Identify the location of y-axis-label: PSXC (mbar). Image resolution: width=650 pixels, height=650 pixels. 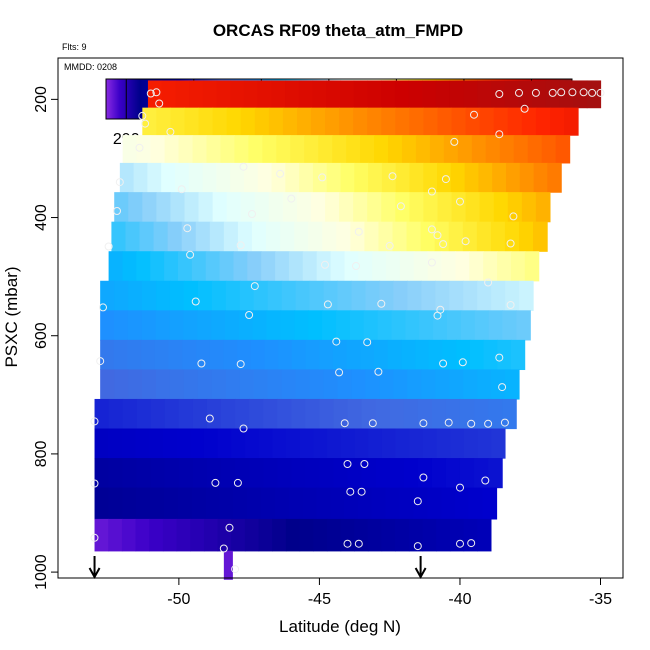
(11, 316).